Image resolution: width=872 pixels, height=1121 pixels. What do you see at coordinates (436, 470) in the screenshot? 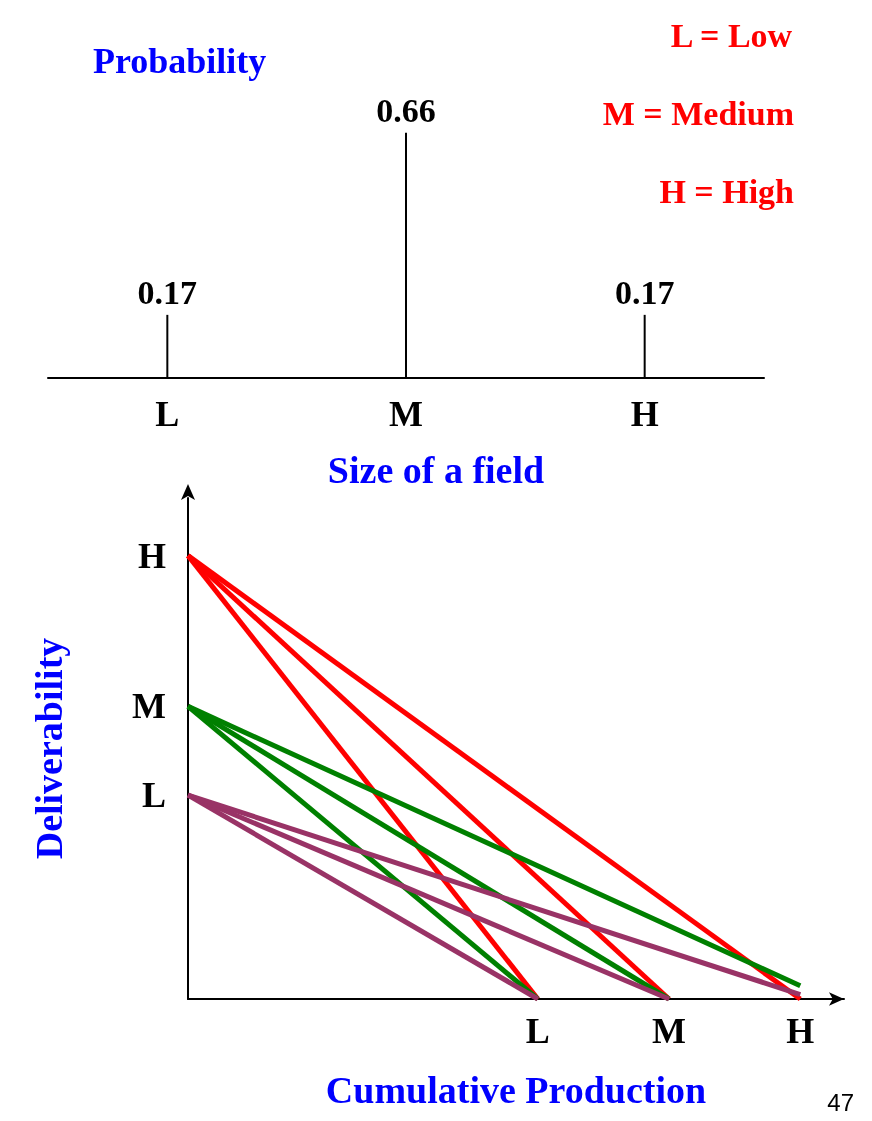
I see `chart-title: Size of a field` at bounding box center [436, 470].